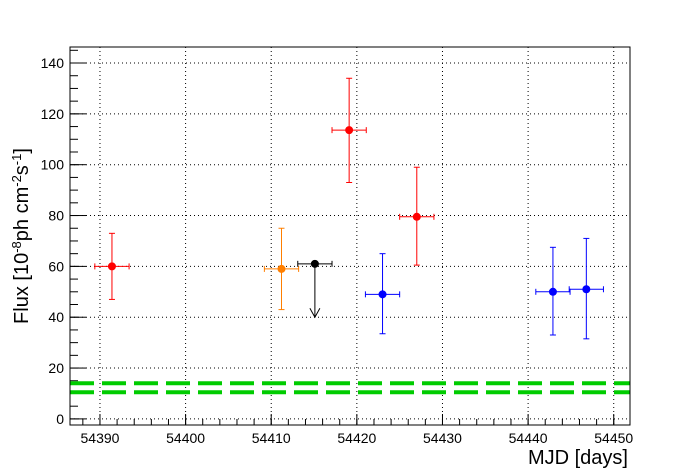 Image resolution: width=698 pixels, height=471 pixels. I want to click on x-tick-label: 54440, so click(528, 438).